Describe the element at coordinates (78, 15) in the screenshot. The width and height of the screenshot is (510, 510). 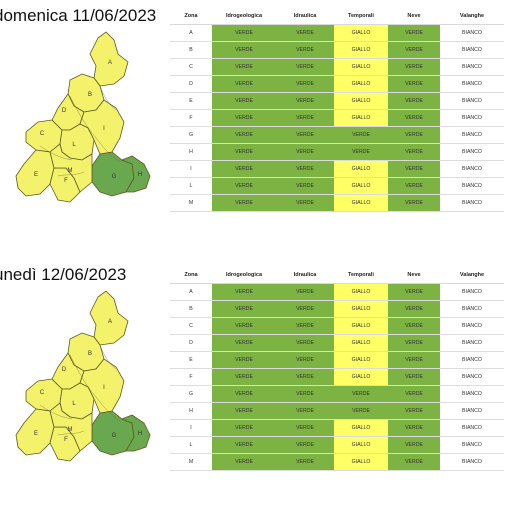
I see `day-title: domenica 11/06/2023` at that location.